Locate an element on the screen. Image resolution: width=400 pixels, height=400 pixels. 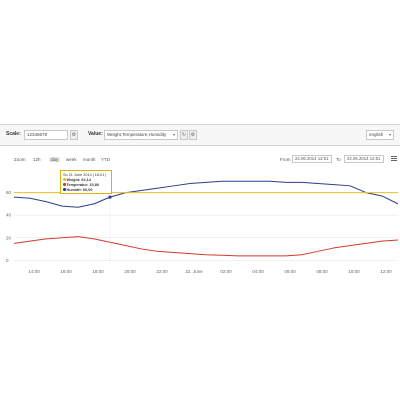
x-tick-label: 22. June is located at coordinates (194, 271).